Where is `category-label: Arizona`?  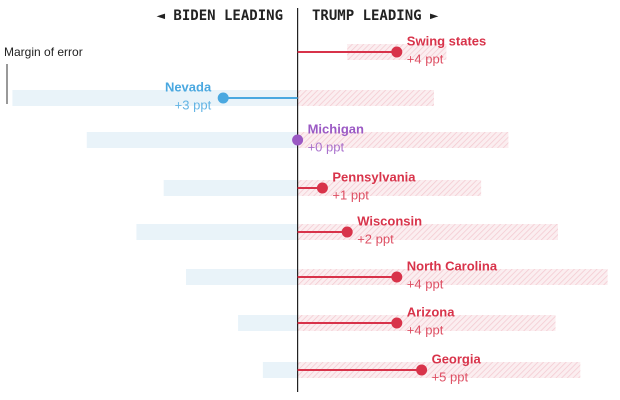 category-label: Arizona is located at coordinates (431, 311).